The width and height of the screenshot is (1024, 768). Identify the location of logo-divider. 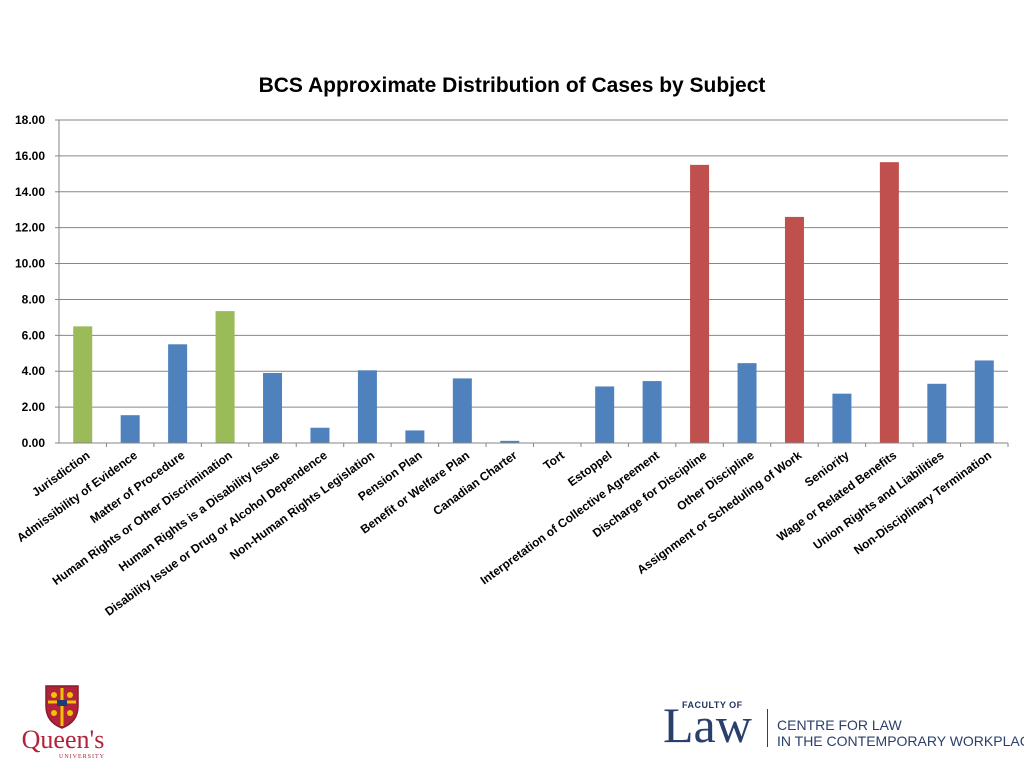
(767, 728).